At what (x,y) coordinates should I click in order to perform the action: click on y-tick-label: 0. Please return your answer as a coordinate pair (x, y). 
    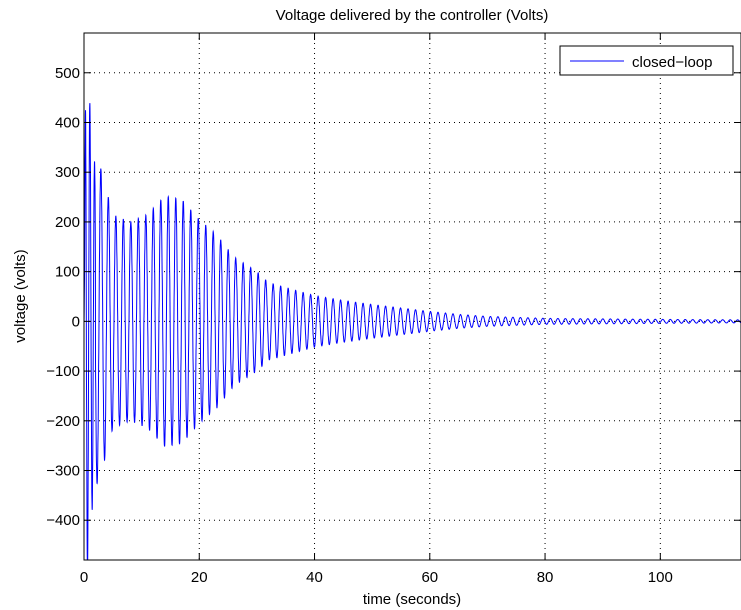
    Looking at the image, I should click on (76, 321).